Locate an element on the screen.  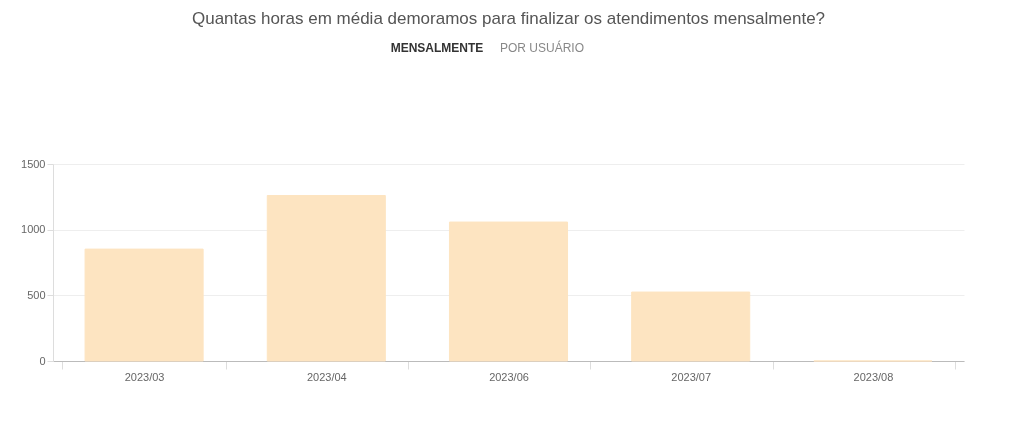
y-tick-label: 1000 is located at coordinates (33, 229).